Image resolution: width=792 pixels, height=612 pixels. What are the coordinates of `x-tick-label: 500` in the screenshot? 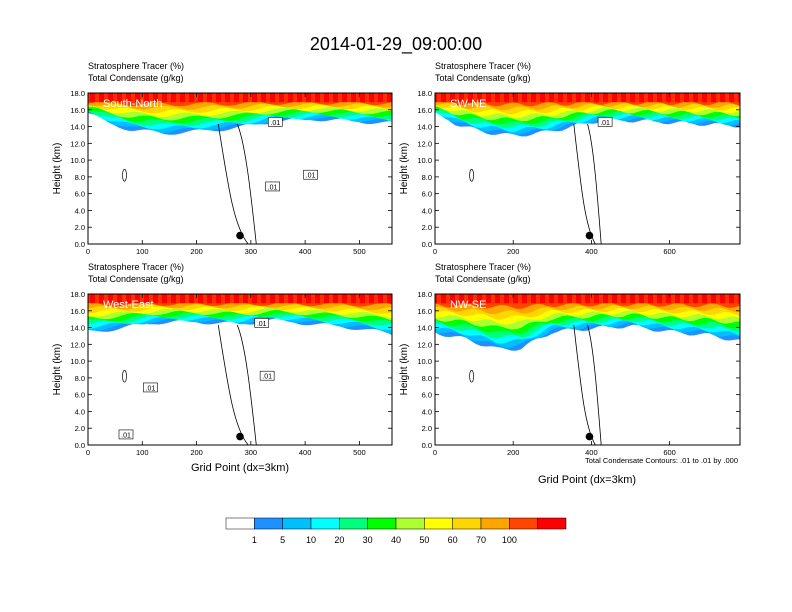 It's located at (359, 452).